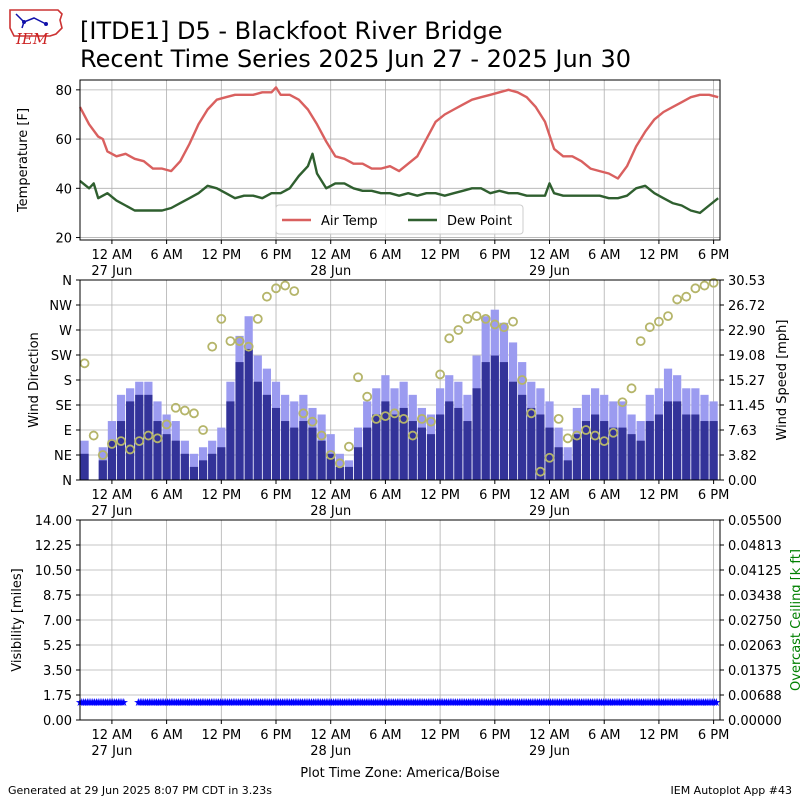  Describe the element at coordinates (57, 671) in the screenshot. I see `visibility-tick-label: 3.50` at that location.